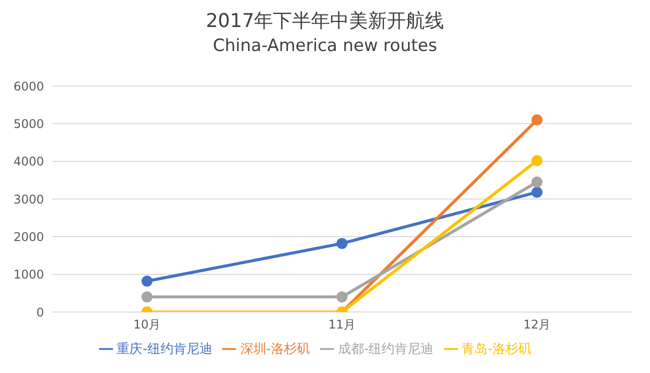 This screenshot has height=373, width=650. I want to click on x-tick-label: 10月, so click(147, 325).